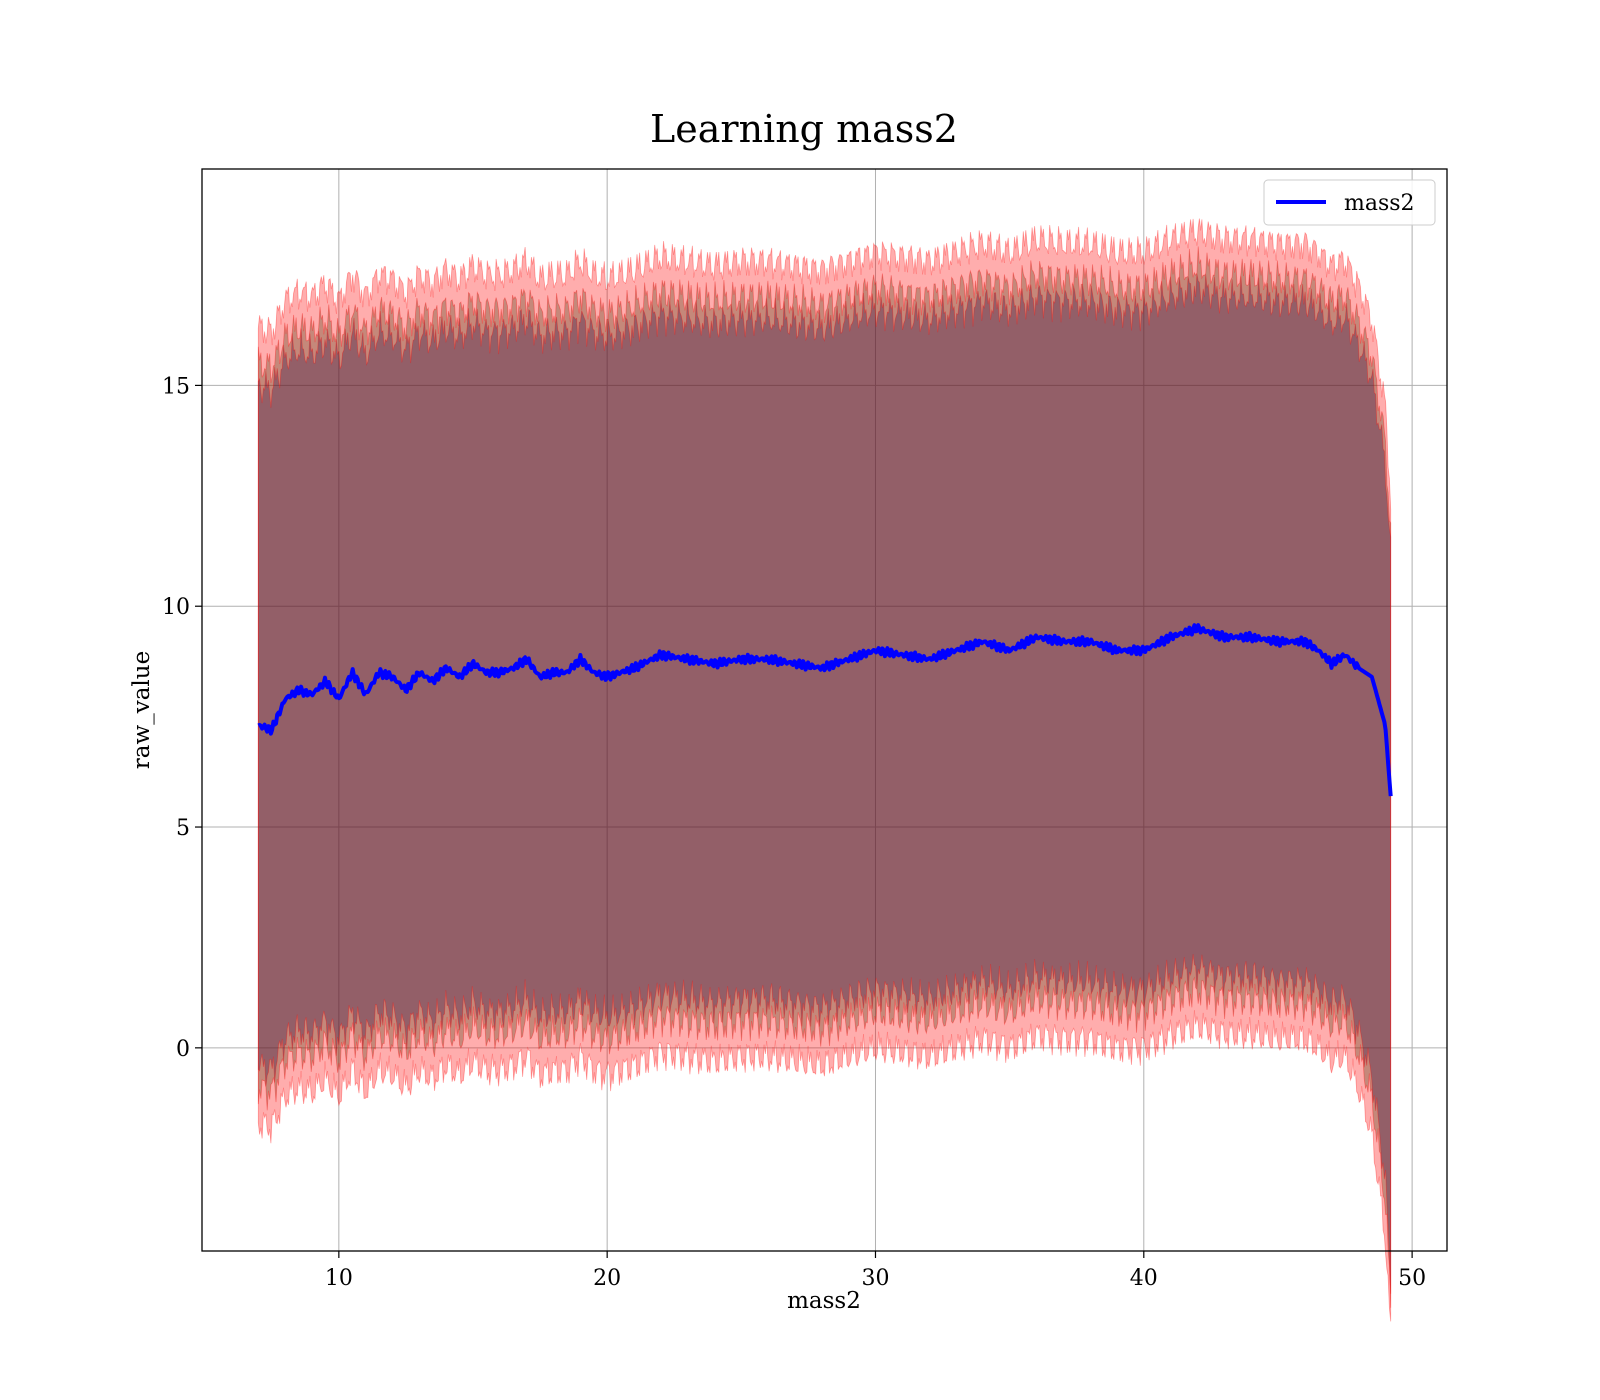  What do you see at coordinates (1379, 203) in the screenshot?
I see `legend-label-mass2: mass2` at bounding box center [1379, 203].